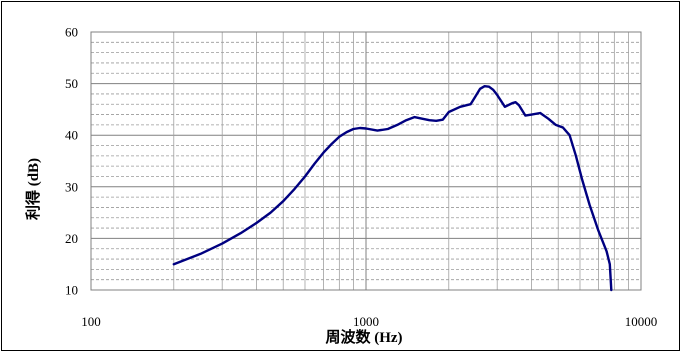 This screenshot has width=683, height=354. I want to click on x-tick-label: 1000, so click(366, 321).